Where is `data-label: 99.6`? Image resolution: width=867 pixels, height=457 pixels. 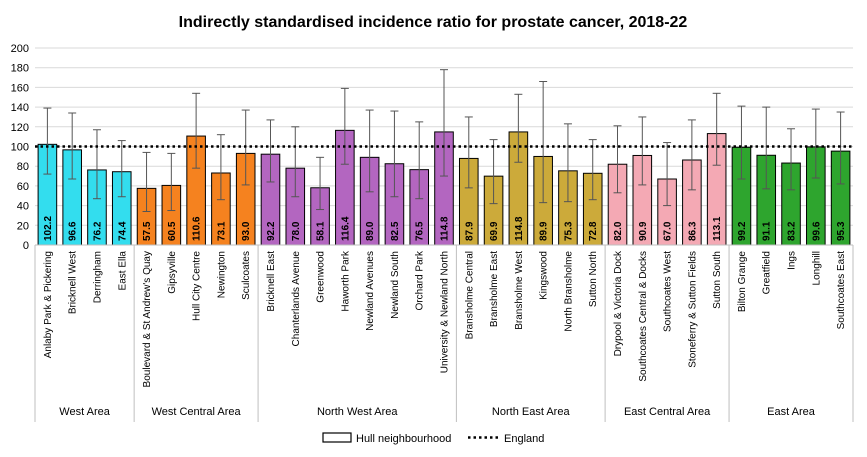 data-label: 99.6 is located at coordinates (816, 231).